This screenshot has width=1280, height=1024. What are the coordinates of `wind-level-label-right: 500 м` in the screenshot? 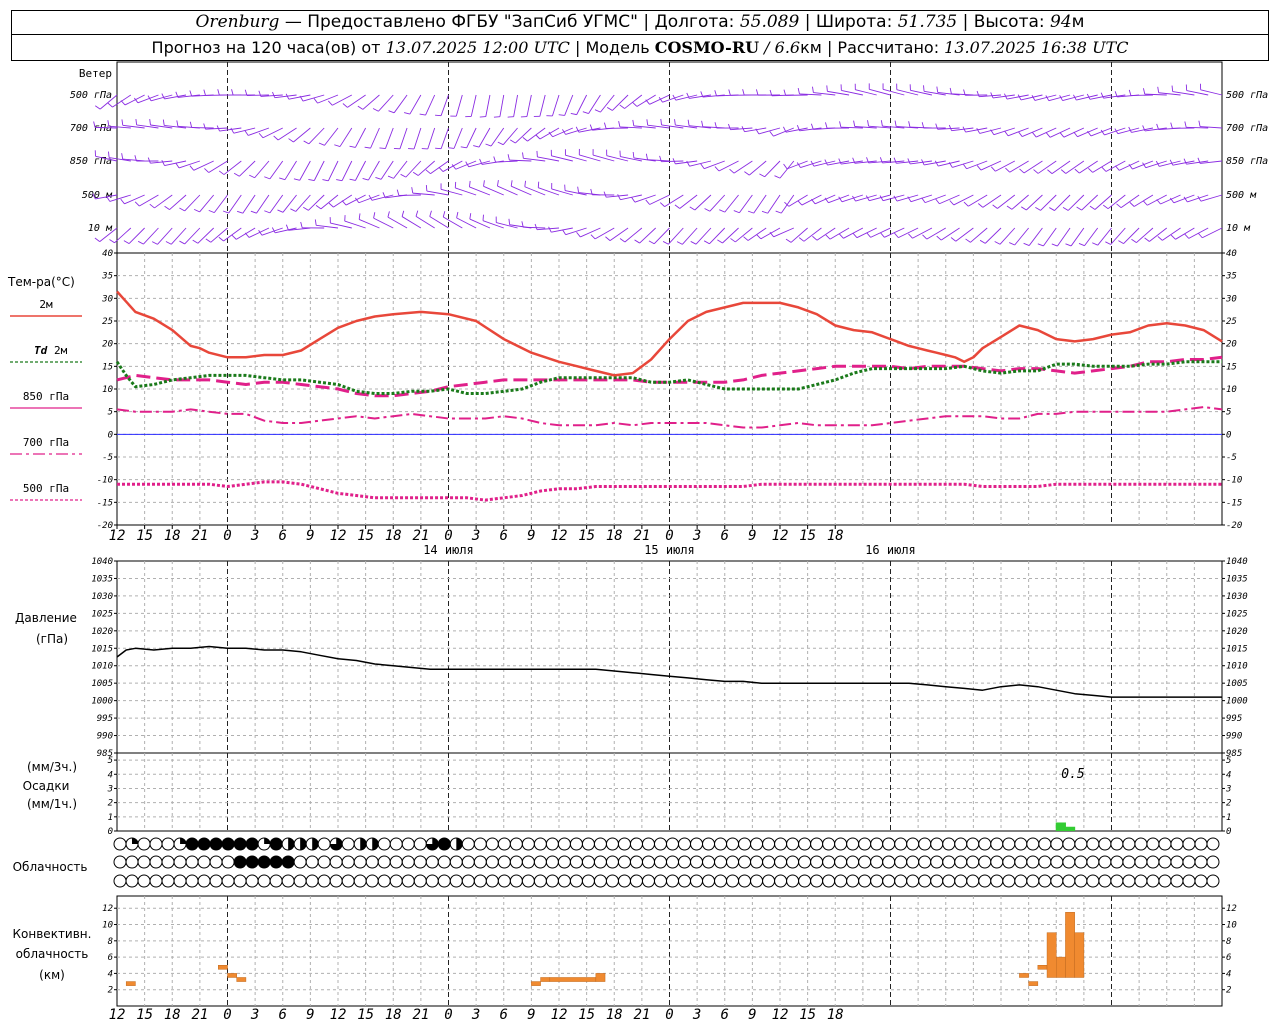 It's located at (1241, 195).